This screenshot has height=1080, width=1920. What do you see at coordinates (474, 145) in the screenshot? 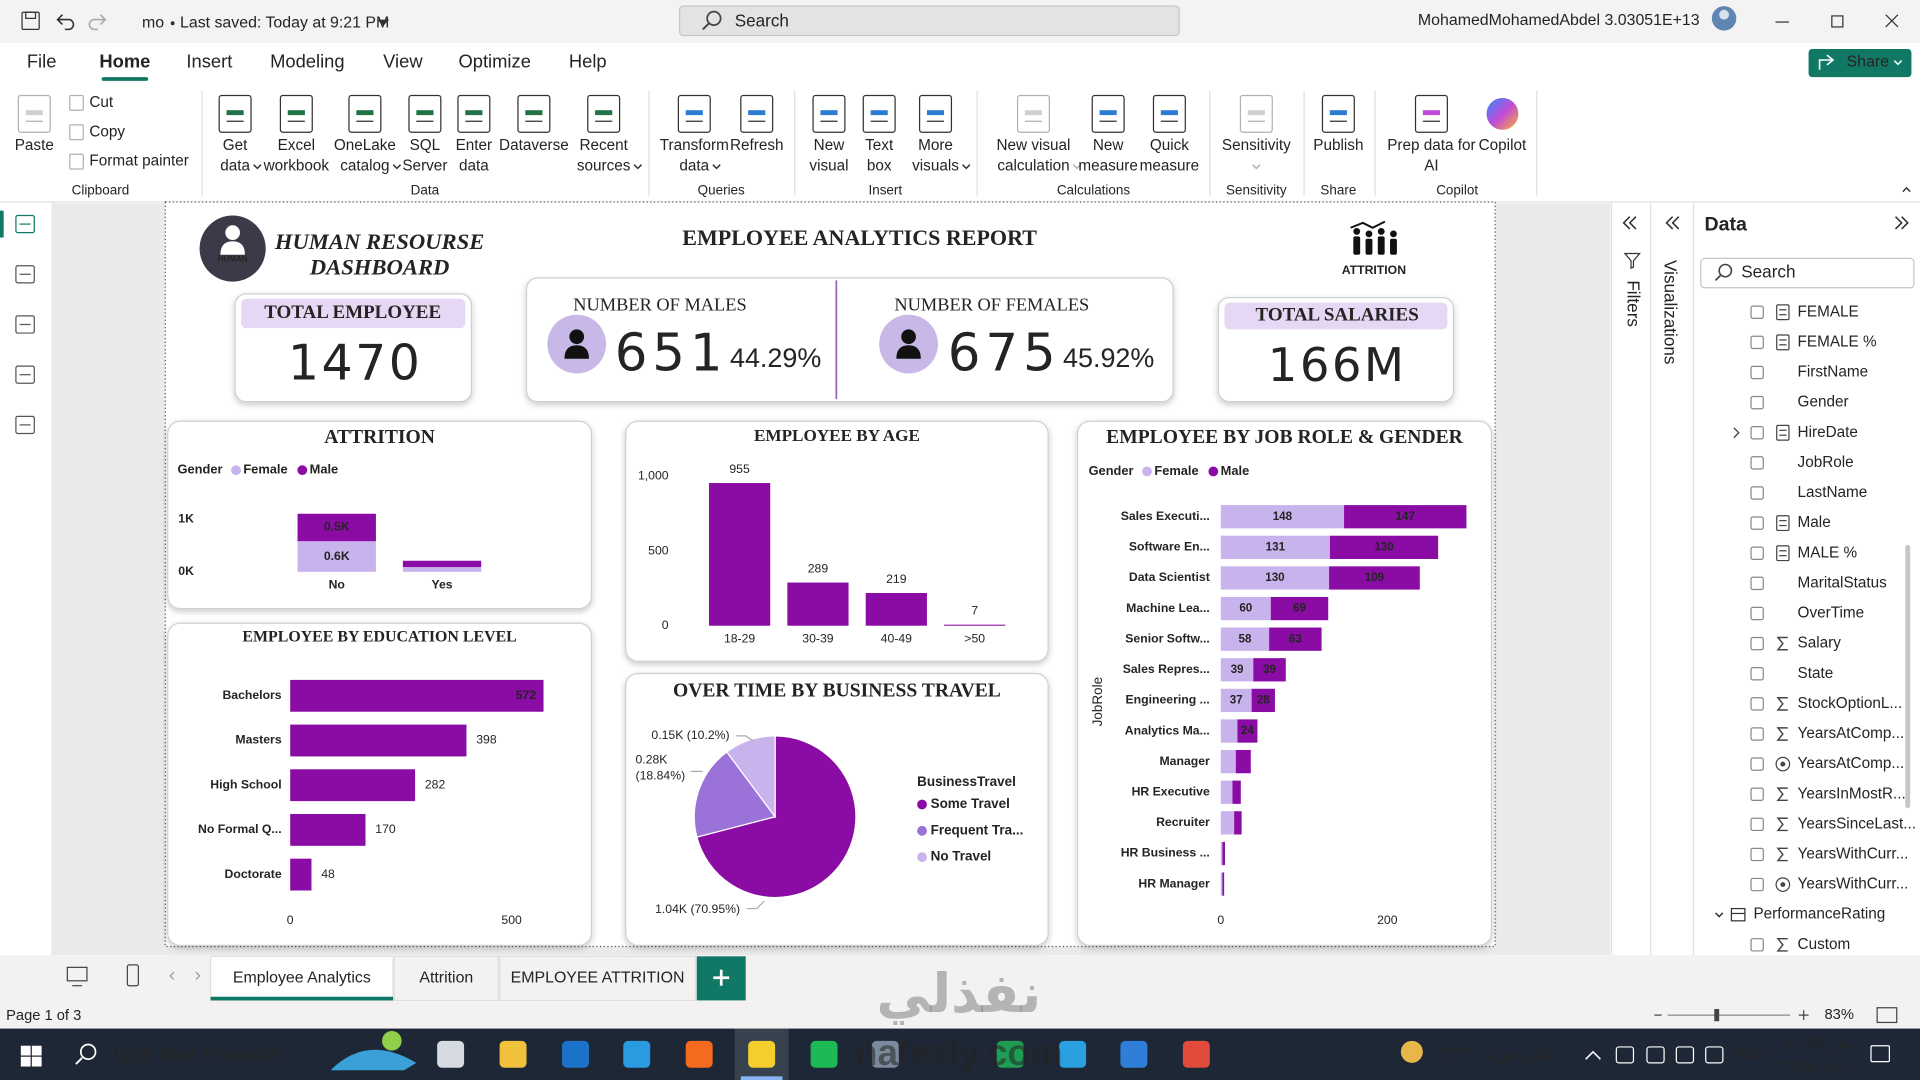
I see `ribbon-button-label: Enter` at bounding box center [474, 145].